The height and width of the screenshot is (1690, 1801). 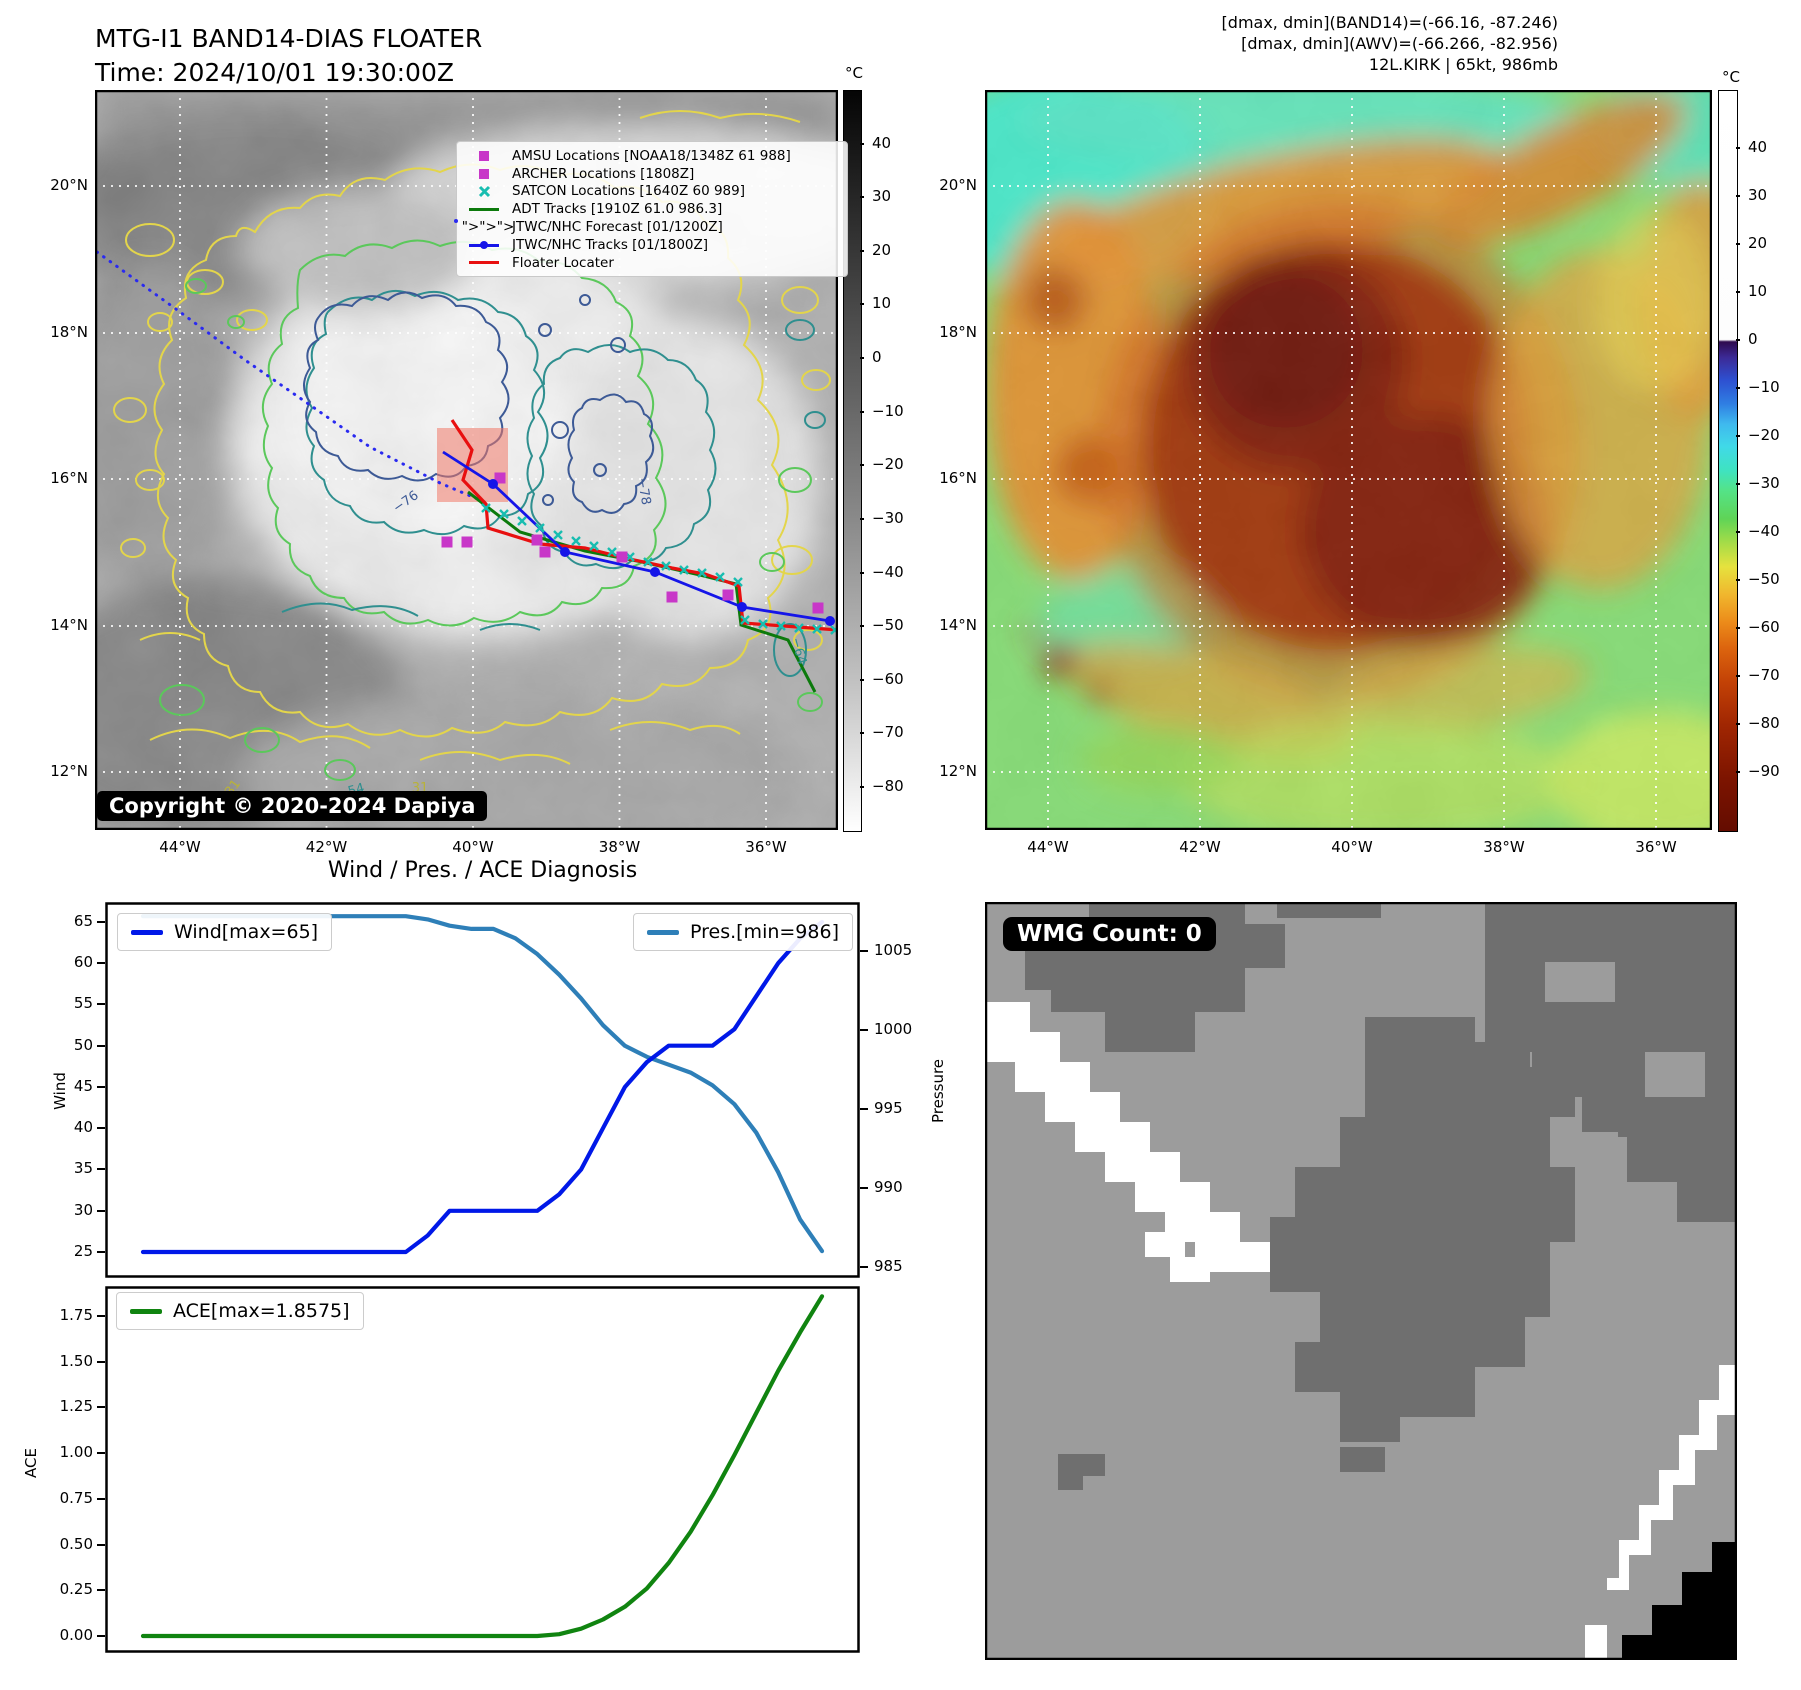 What do you see at coordinates (326, 847) in the screenshot?
I see `band14-lon-label: 42°W` at bounding box center [326, 847].